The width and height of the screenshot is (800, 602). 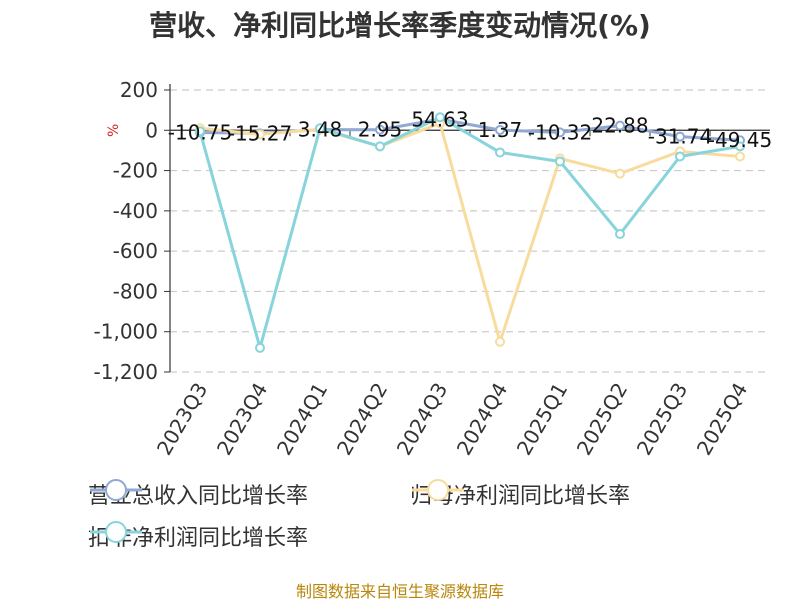 I want to click on legend-item: 归母净利润同比增长率, so click(x=520, y=494).